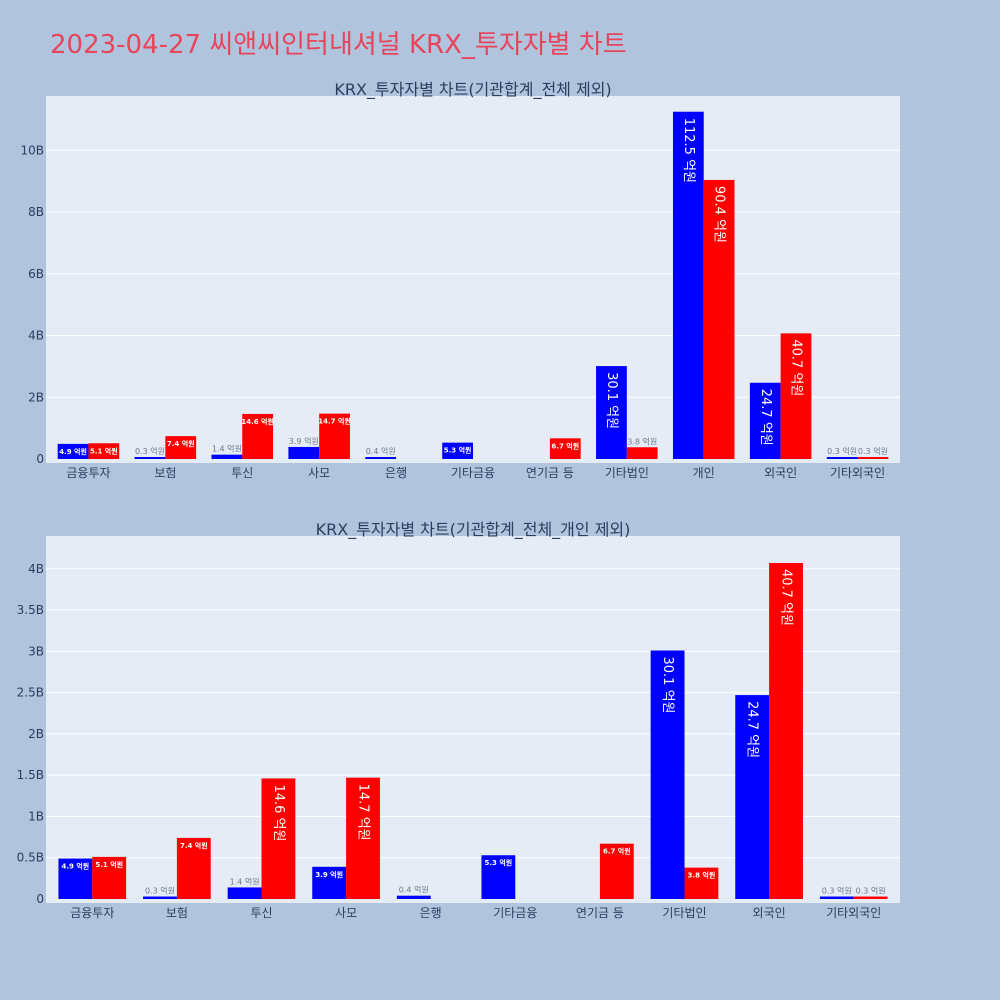 This screenshot has width=1000, height=1000. Describe the element at coordinates (719, 214) in the screenshot. I see `bar-label: 90.4 억원` at that location.